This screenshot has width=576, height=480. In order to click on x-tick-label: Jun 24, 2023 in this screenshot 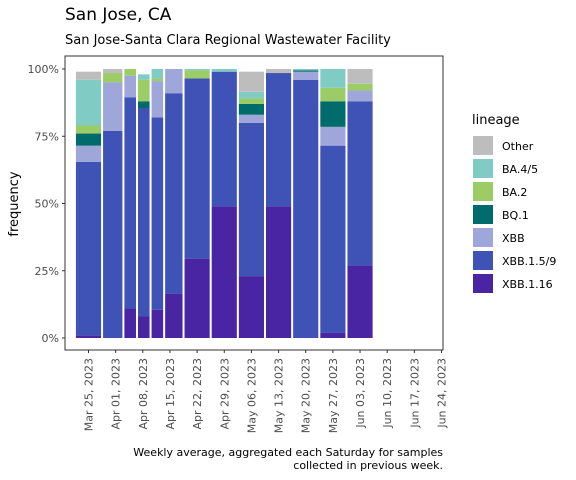, I will do `click(442, 393)`.